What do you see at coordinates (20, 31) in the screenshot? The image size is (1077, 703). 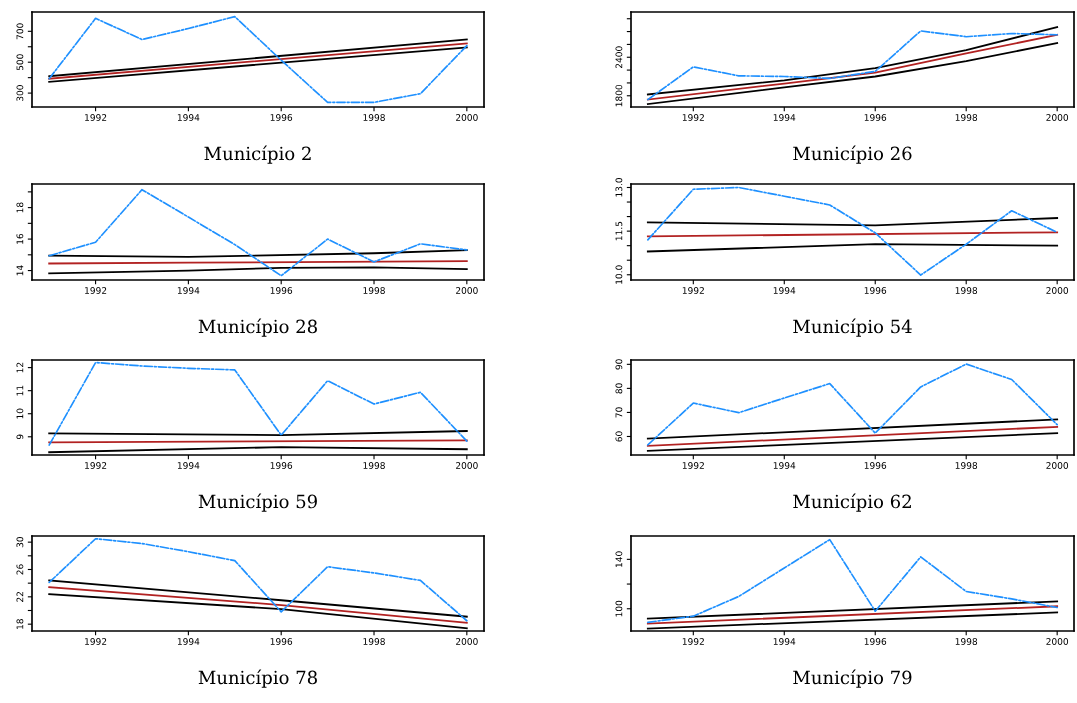 I see `y-tick-label: 700` at bounding box center [20, 31].